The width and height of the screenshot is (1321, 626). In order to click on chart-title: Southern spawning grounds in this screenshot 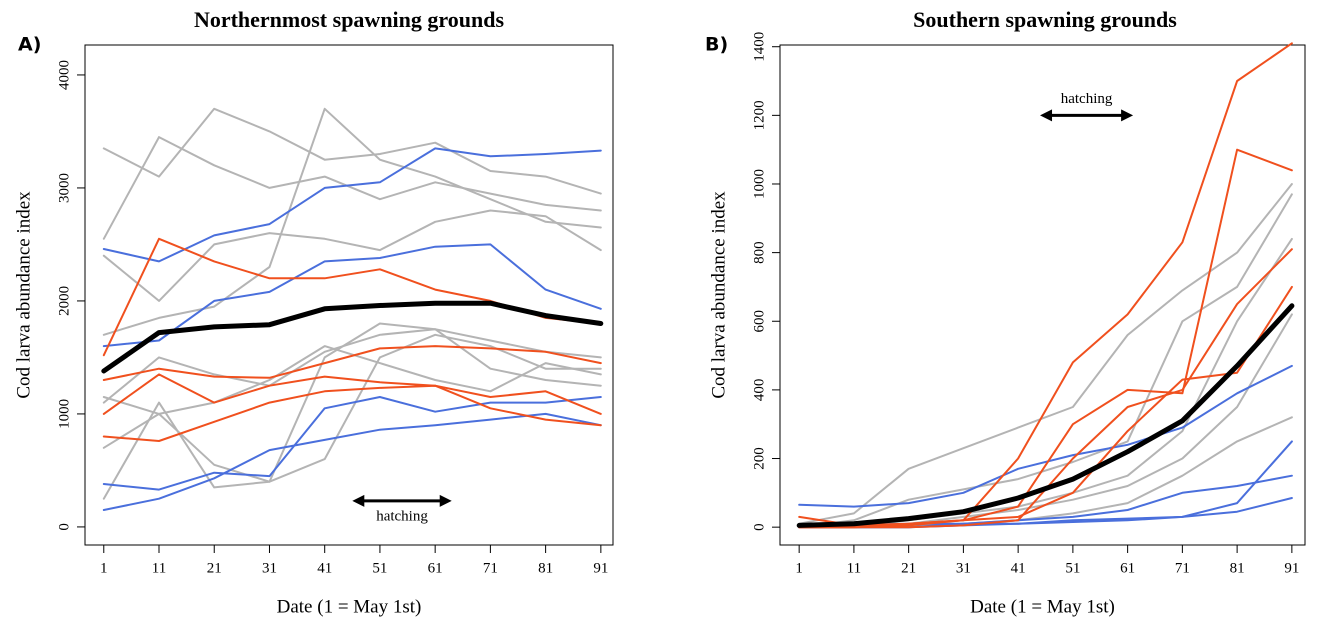, I will do `click(1045, 19)`.